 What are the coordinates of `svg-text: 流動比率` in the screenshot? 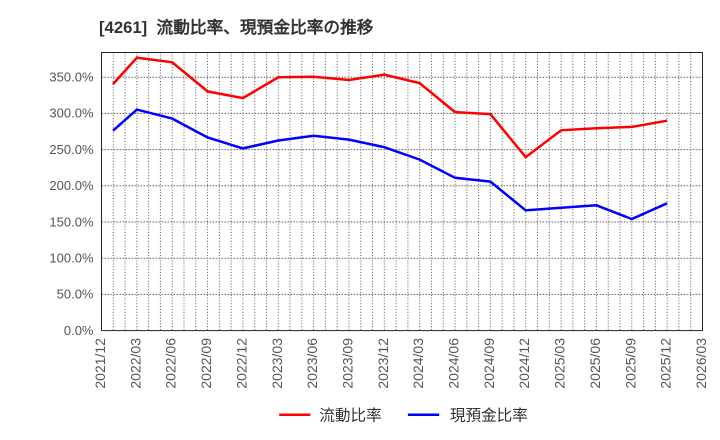 It's located at (350, 415).